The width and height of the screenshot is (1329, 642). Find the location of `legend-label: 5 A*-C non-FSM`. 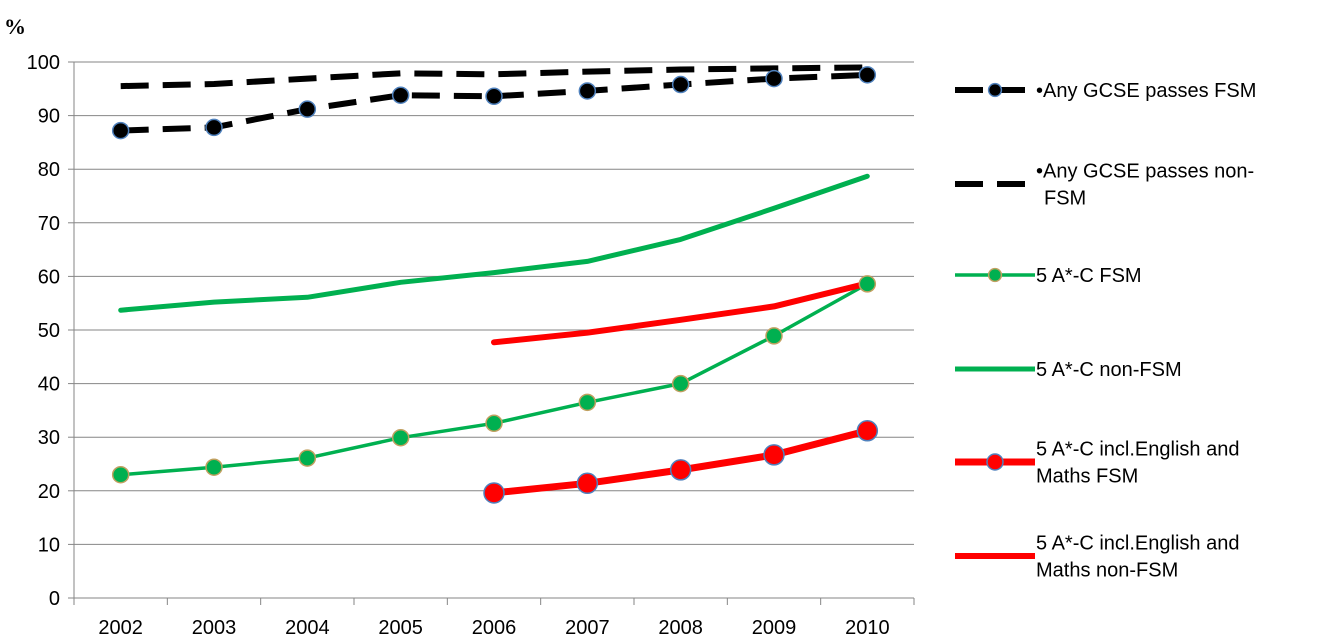

legend-label: 5 A*-C non-FSM is located at coordinates (1109, 370).